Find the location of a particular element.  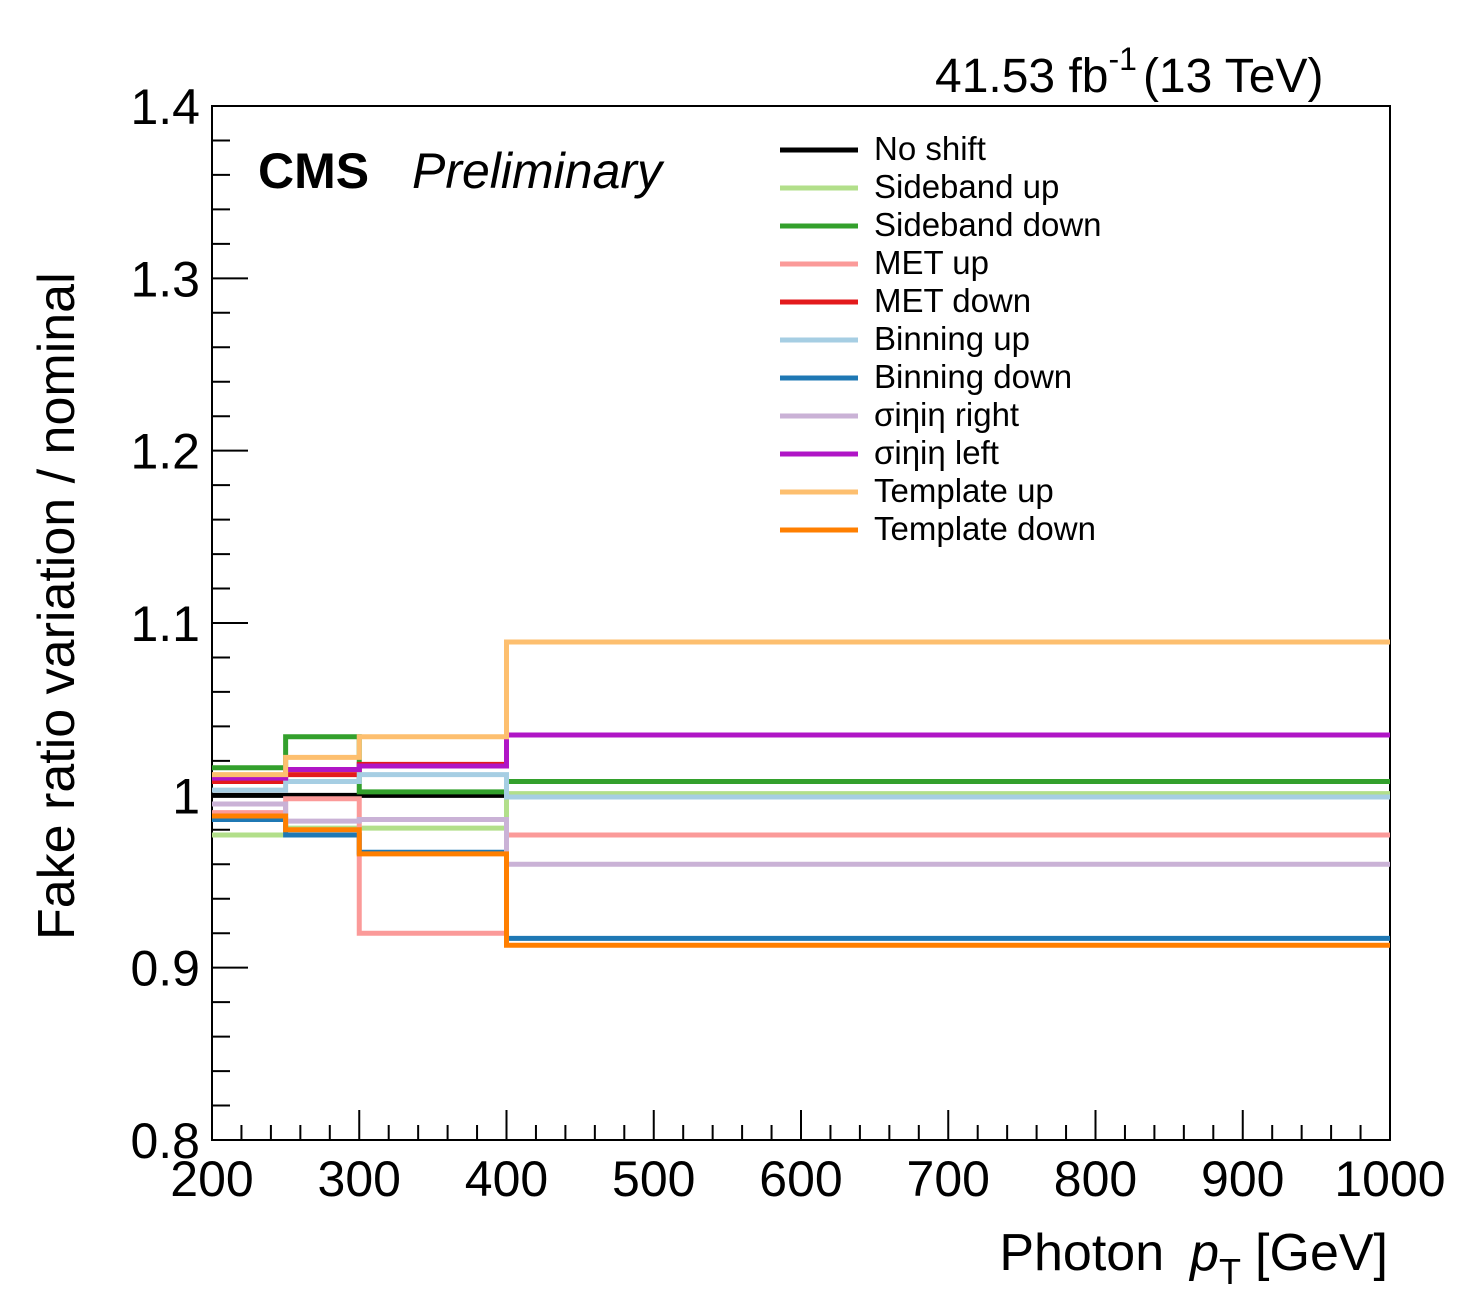

legend-label: Sideband up is located at coordinates (966, 186).